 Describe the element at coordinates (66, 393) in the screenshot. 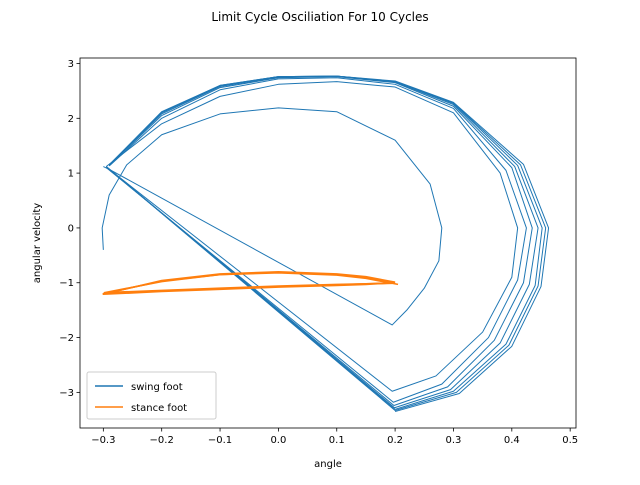

I see `y-tick-label: −3` at that location.